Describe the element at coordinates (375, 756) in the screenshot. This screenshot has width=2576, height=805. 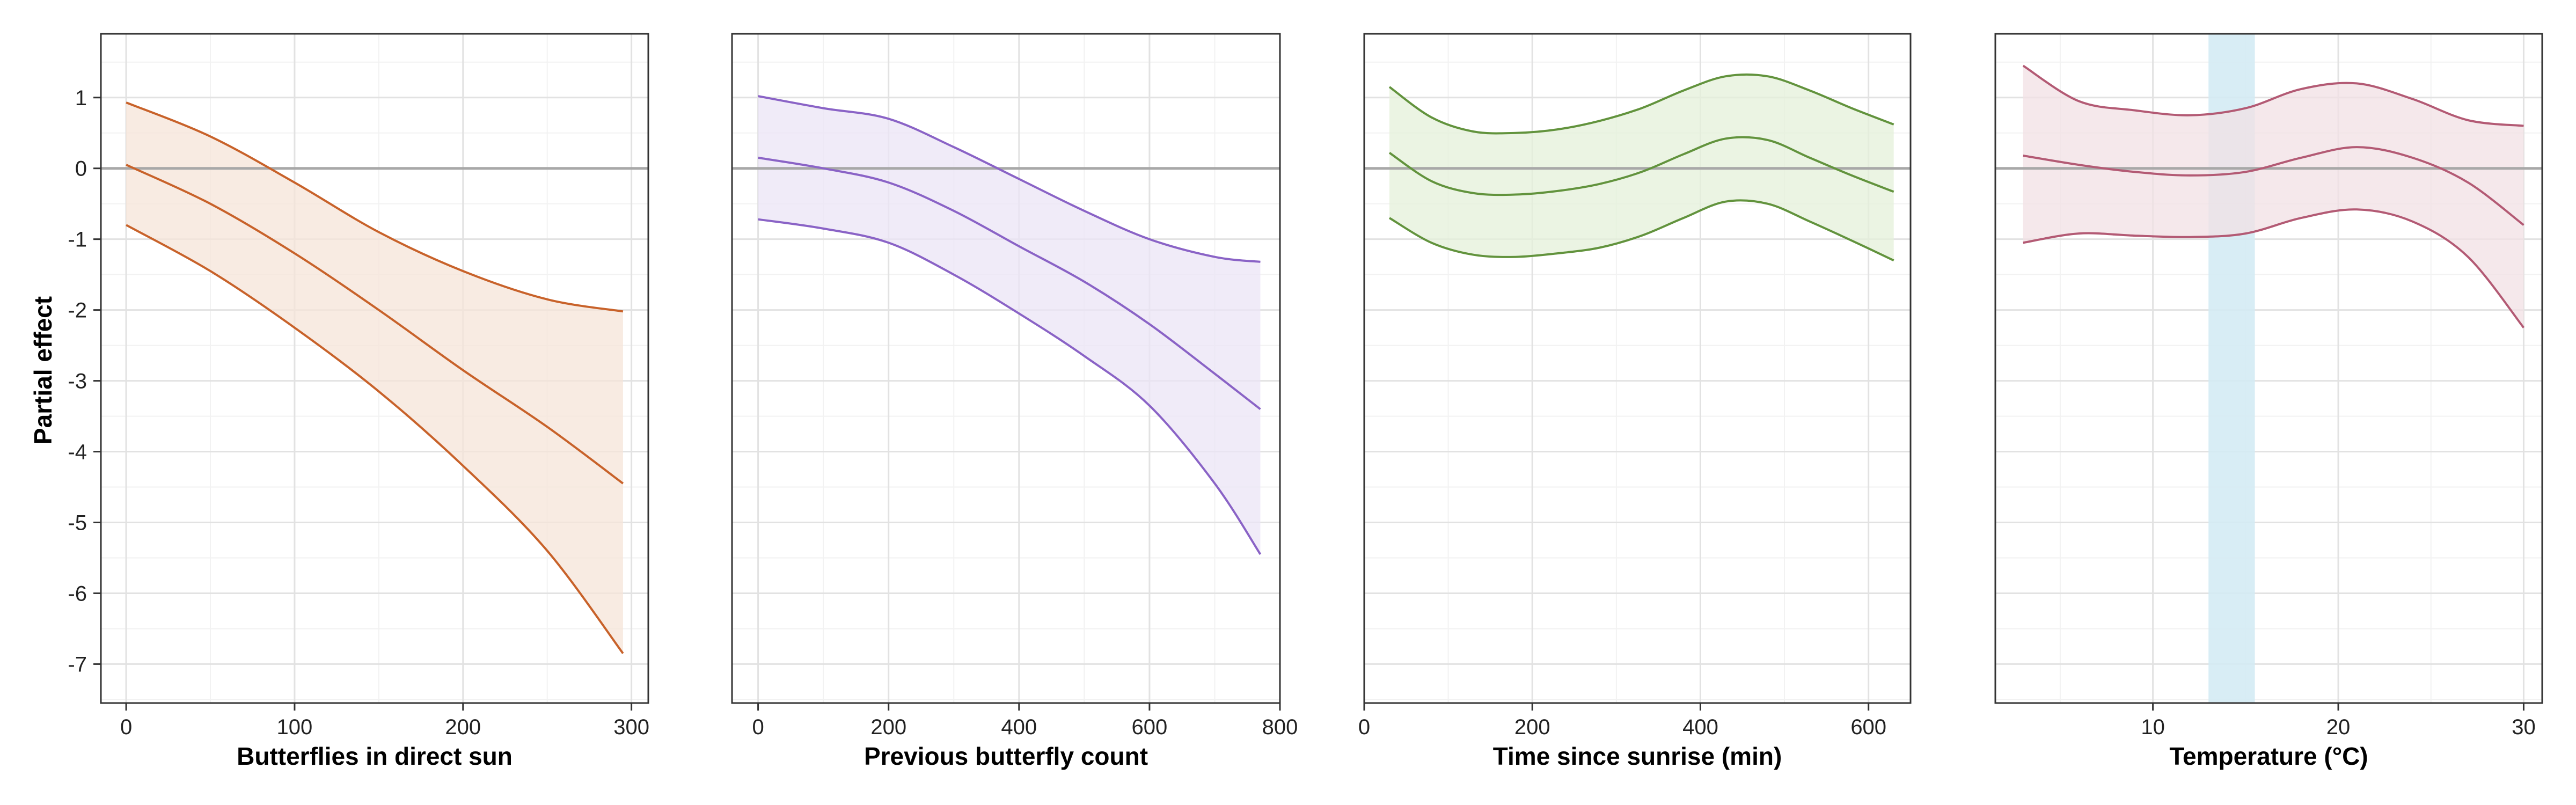
I see `x-axis-title: Butterflies in direct sun` at that location.